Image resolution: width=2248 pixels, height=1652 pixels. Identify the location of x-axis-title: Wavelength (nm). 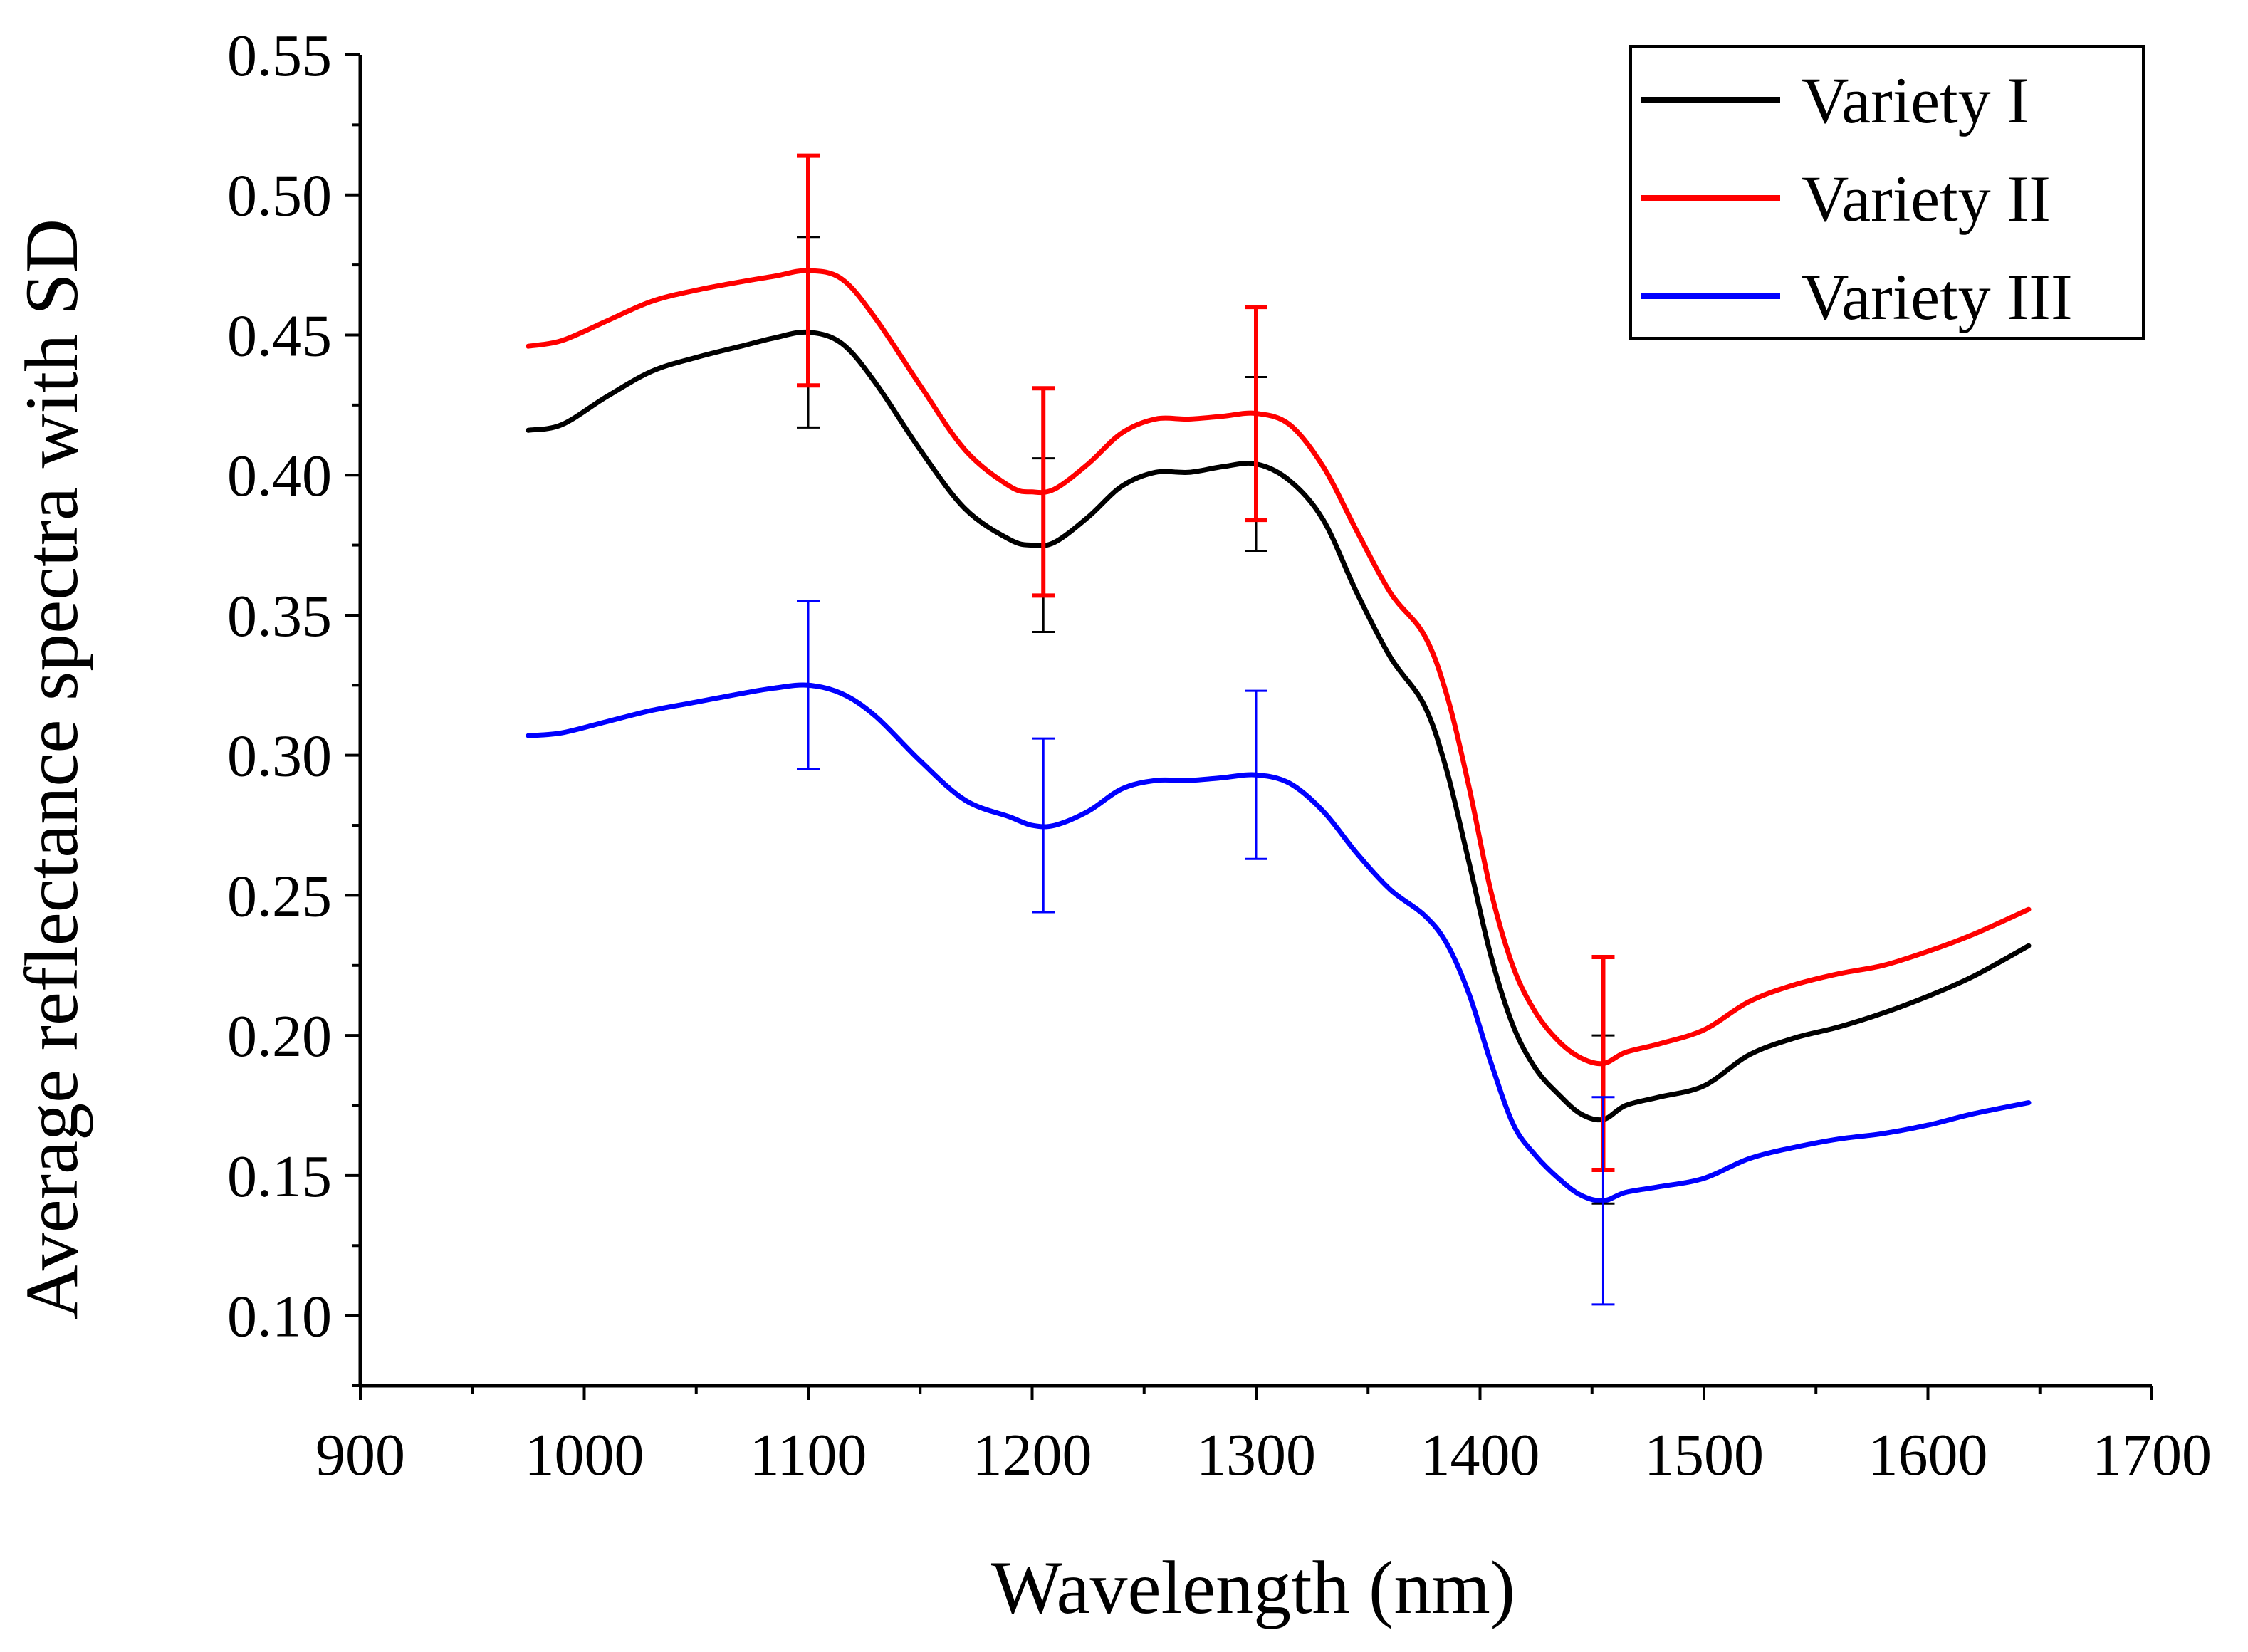
(1253, 1587).